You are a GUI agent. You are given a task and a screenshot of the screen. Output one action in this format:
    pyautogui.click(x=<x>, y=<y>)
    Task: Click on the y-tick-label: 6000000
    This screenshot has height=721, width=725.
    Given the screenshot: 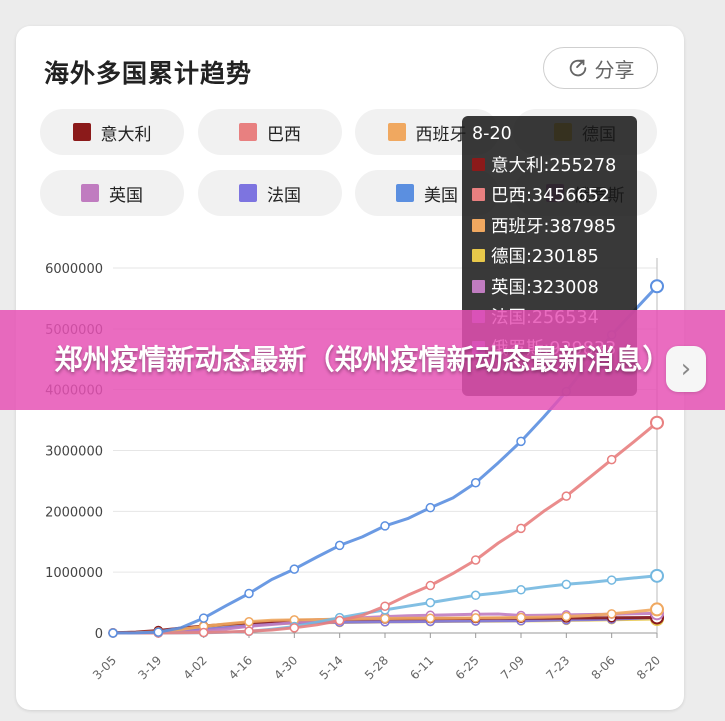 What is the action you would take?
    pyautogui.click(x=74, y=269)
    